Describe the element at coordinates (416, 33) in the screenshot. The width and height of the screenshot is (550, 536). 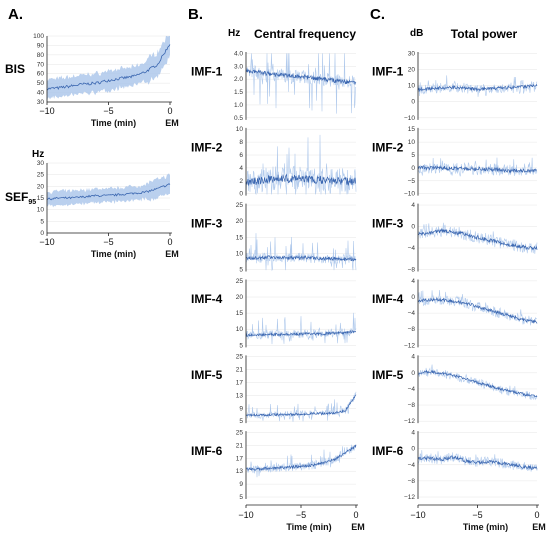
I see `unit-label-c: dB` at that location.